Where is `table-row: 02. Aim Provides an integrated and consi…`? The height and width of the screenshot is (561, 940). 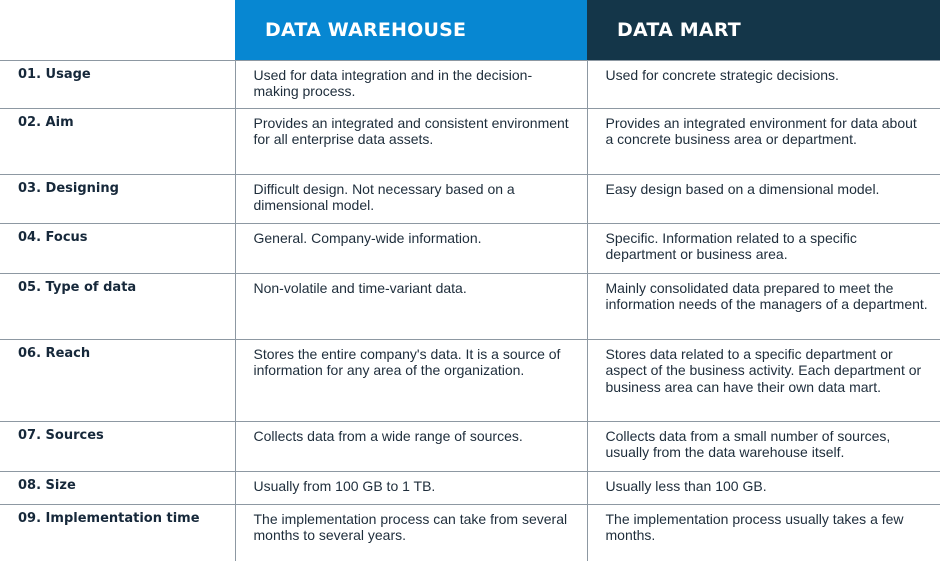 table-row: 02. Aim Provides an integrated and consi… is located at coordinates (470, 140).